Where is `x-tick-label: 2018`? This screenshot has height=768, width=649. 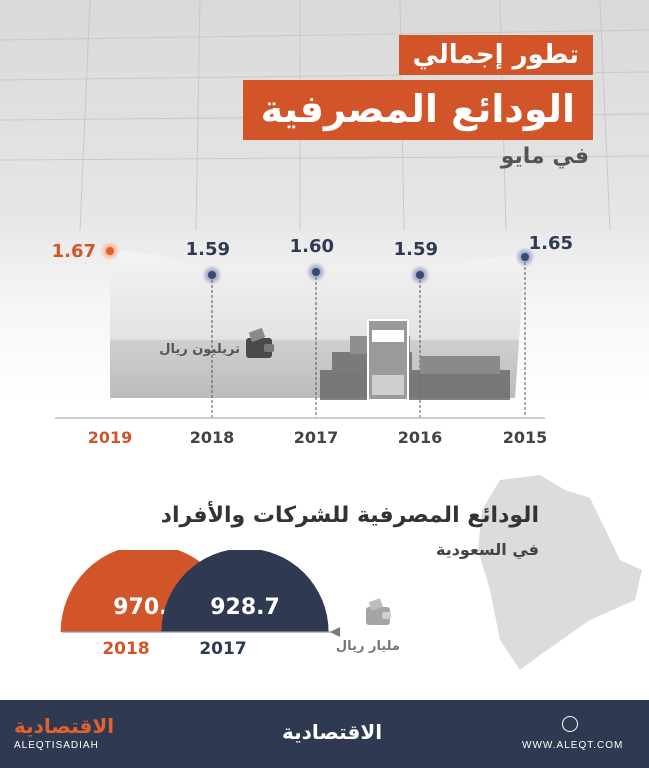 x-tick-label: 2018 is located at coordinates (212, 437).